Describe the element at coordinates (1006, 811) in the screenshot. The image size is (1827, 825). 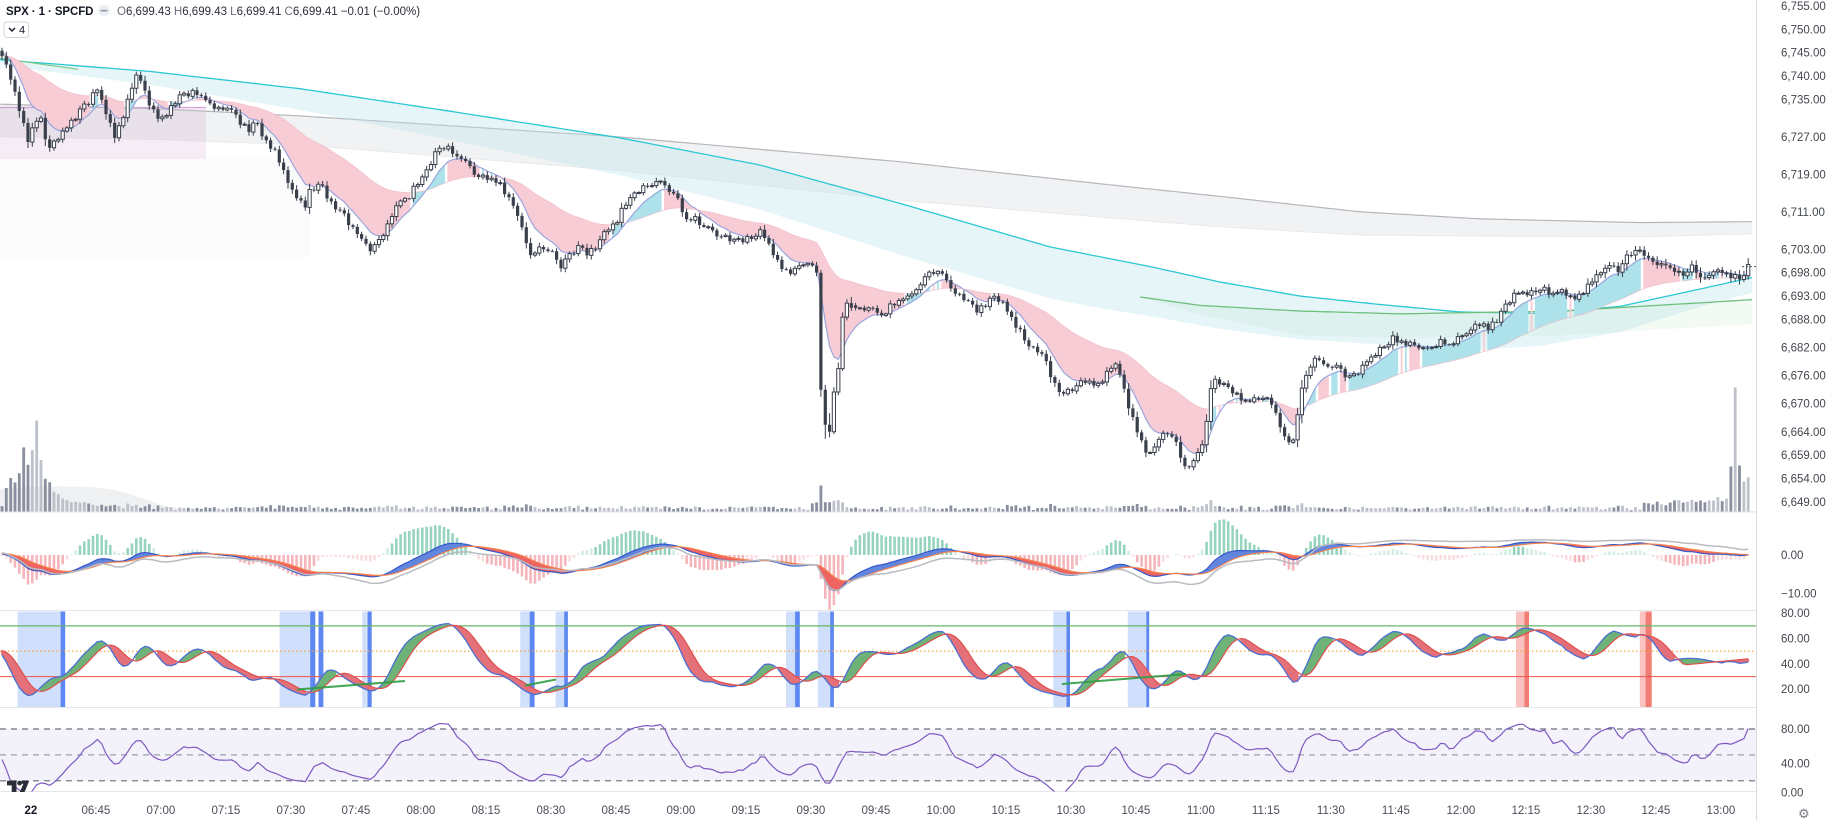
I see `svg-text: 10:15` at that location.